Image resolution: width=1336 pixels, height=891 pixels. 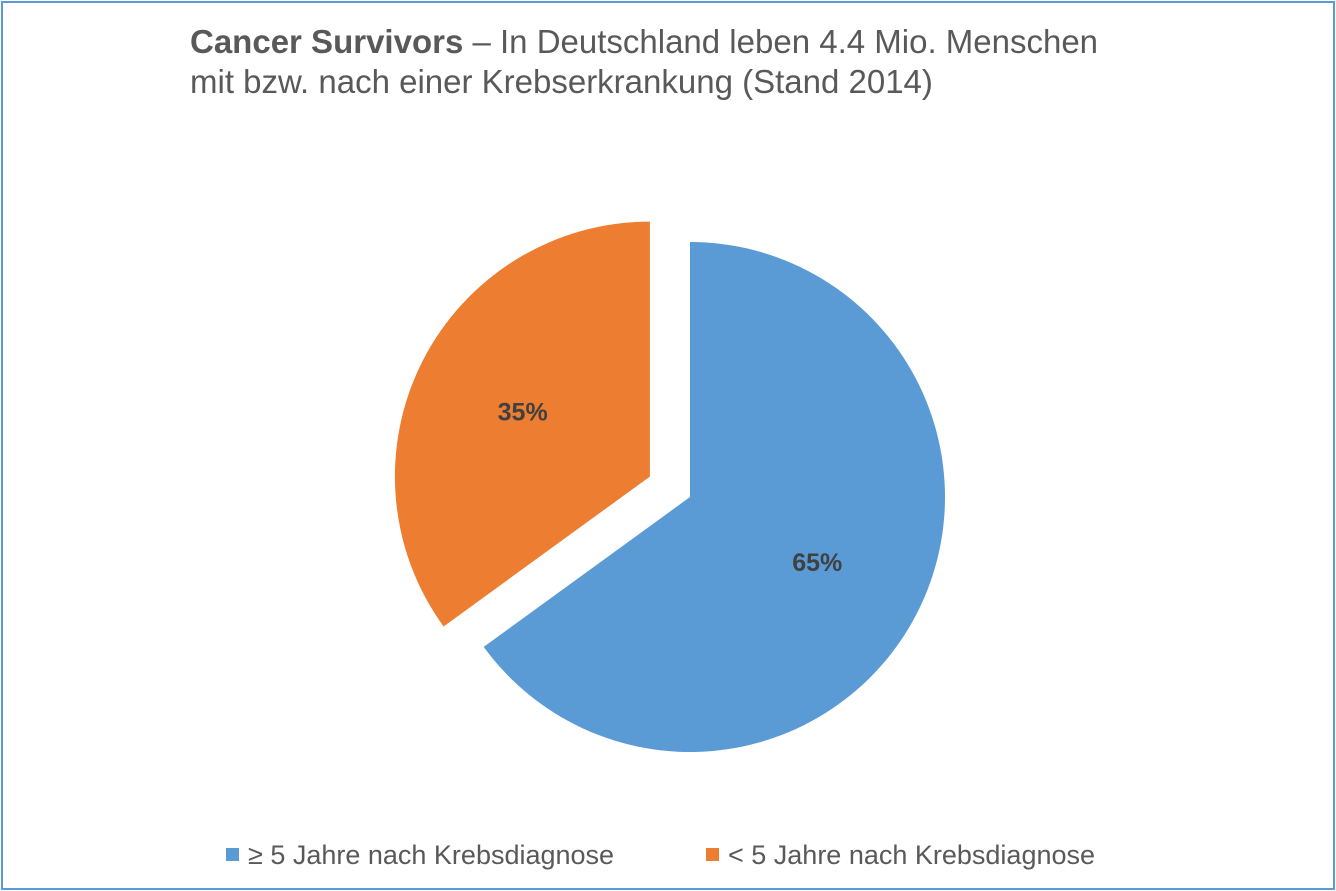 I want to click on legend-label-ge5: ≥ 5 Jahre nach Krebsdiagnose, so click(x=431, y=855).